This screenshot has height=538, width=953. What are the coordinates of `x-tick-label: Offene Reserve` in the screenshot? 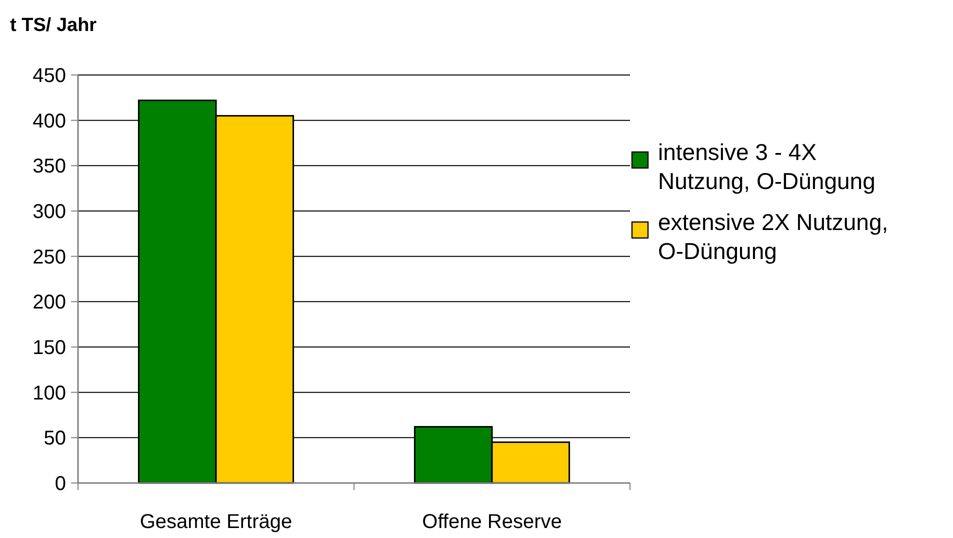 It's located at (492, 522).